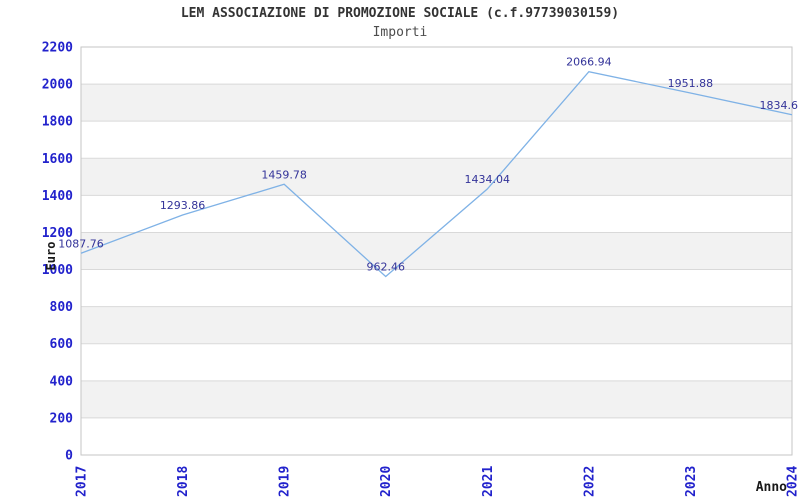  Describe the element at coordinates (57, 48) in the screenshot. I see `y-tick-label: 2200` at that location.